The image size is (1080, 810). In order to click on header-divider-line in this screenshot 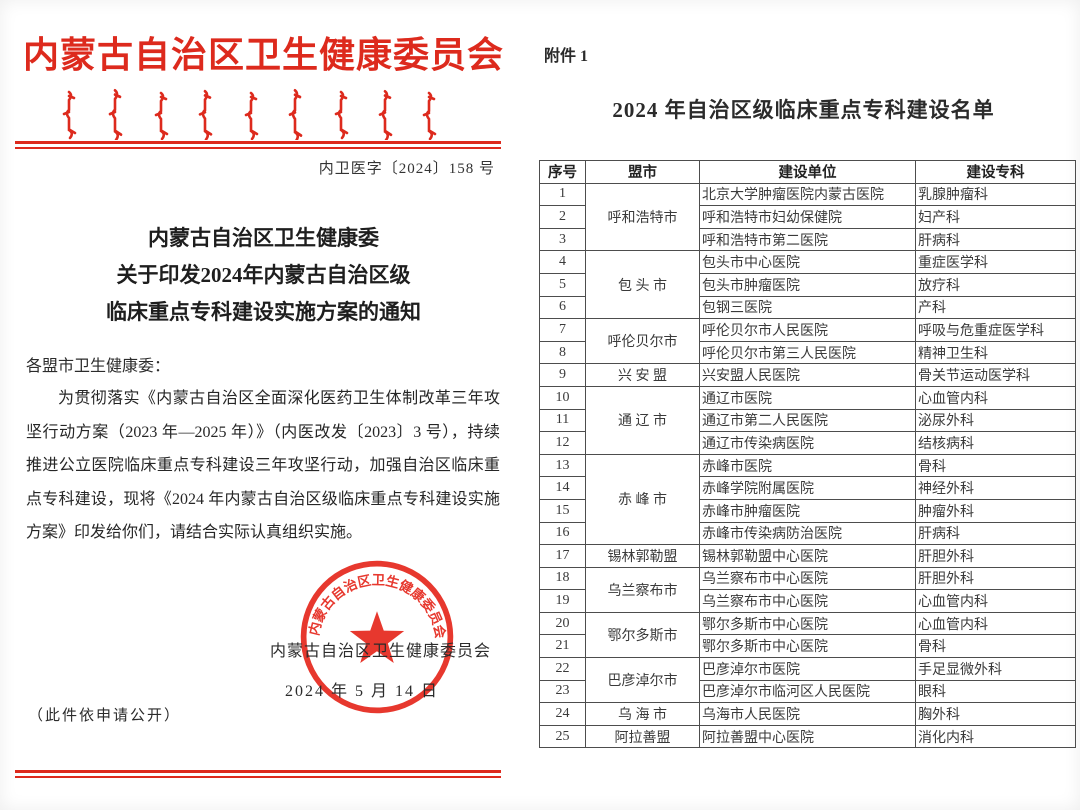, I will do `click(258, 145)`.